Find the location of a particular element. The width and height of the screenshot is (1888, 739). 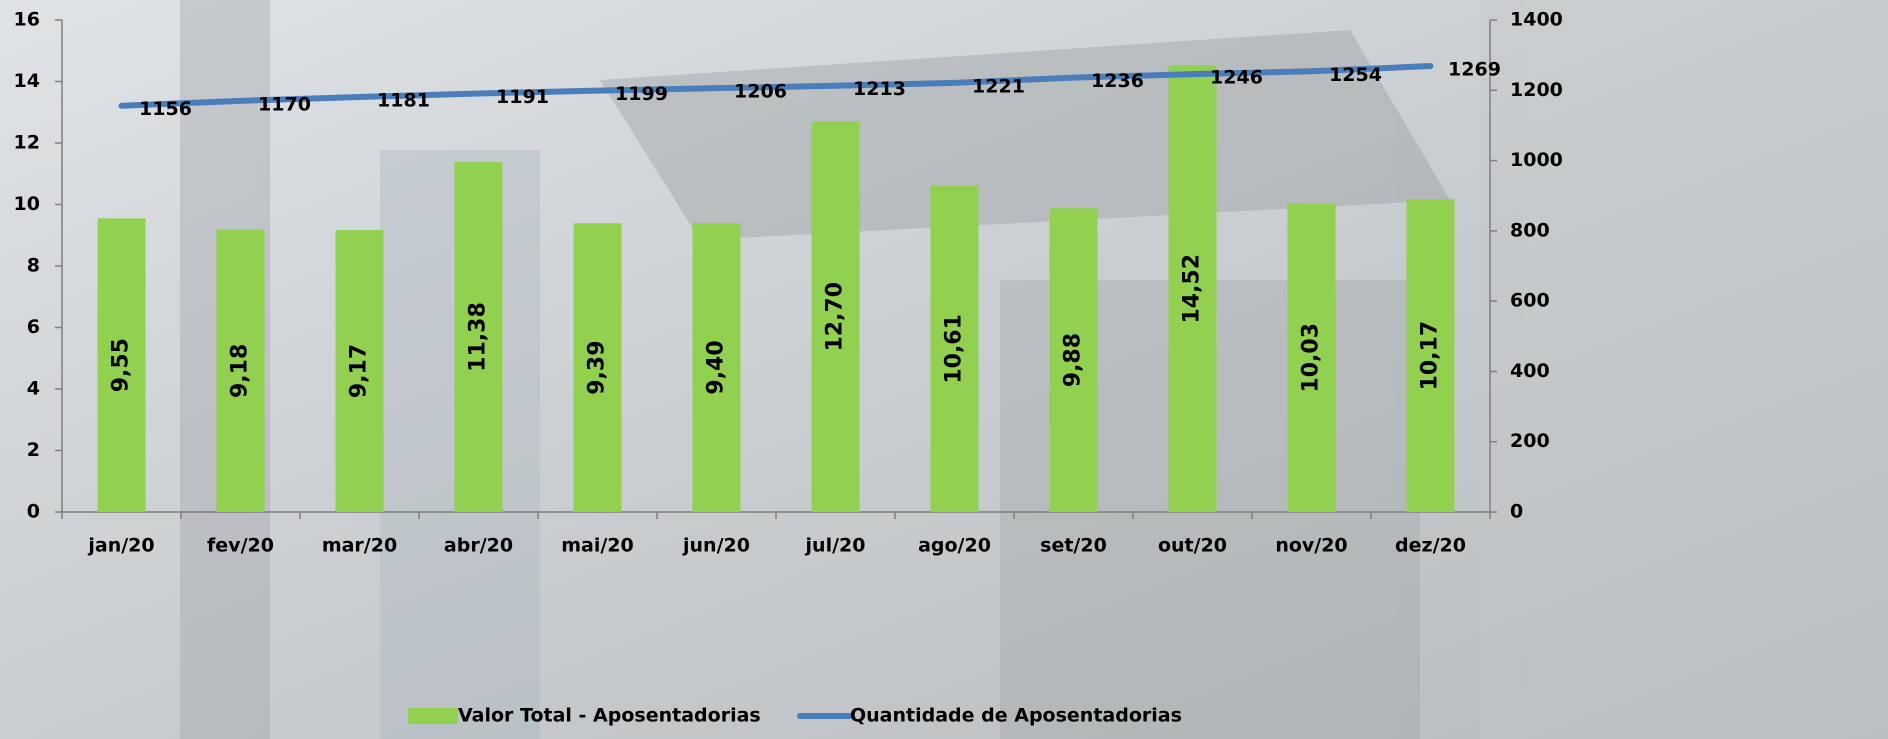

legend-label: Quantidade de Aposentadorias is located at coordinates (1016, 716).